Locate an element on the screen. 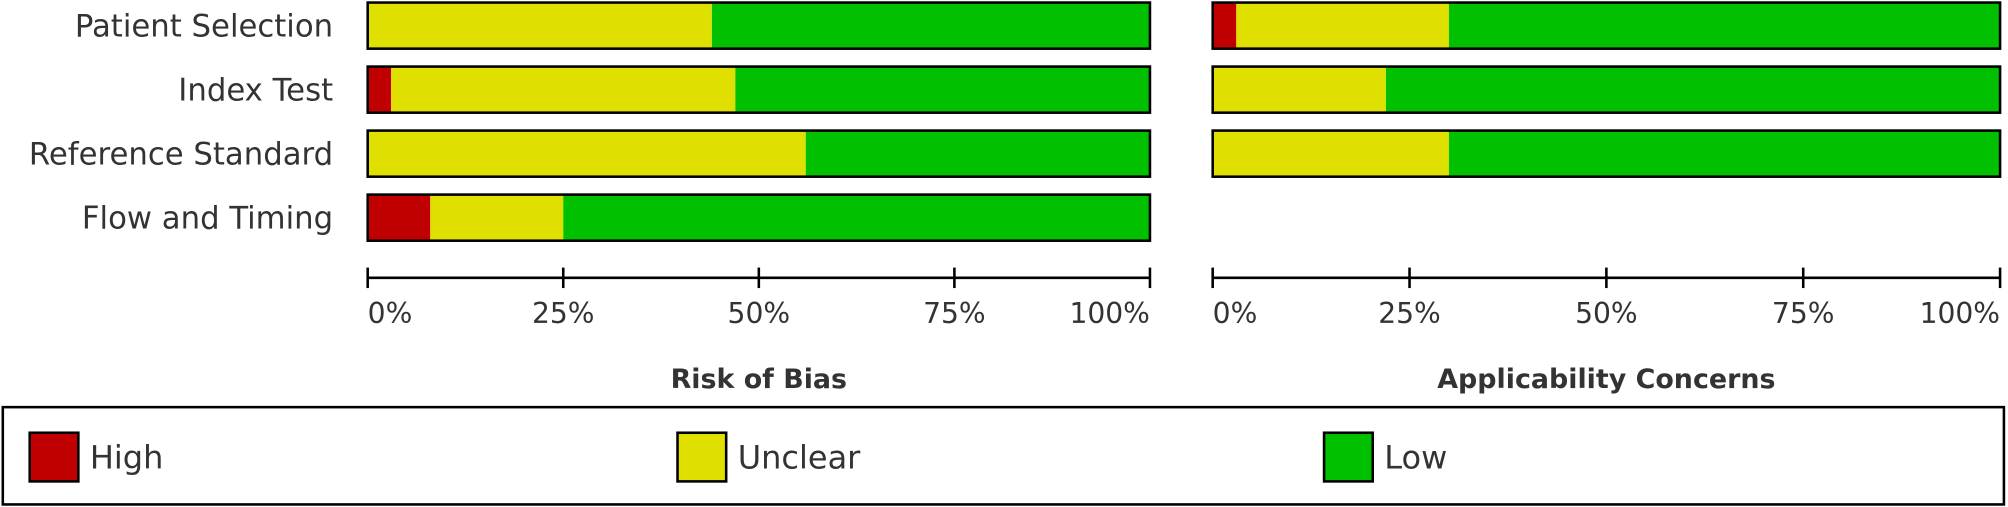 This screenshot has height=507, width=2008. panel-title: Applicability Concerns is located at coordinates (1606, 379).